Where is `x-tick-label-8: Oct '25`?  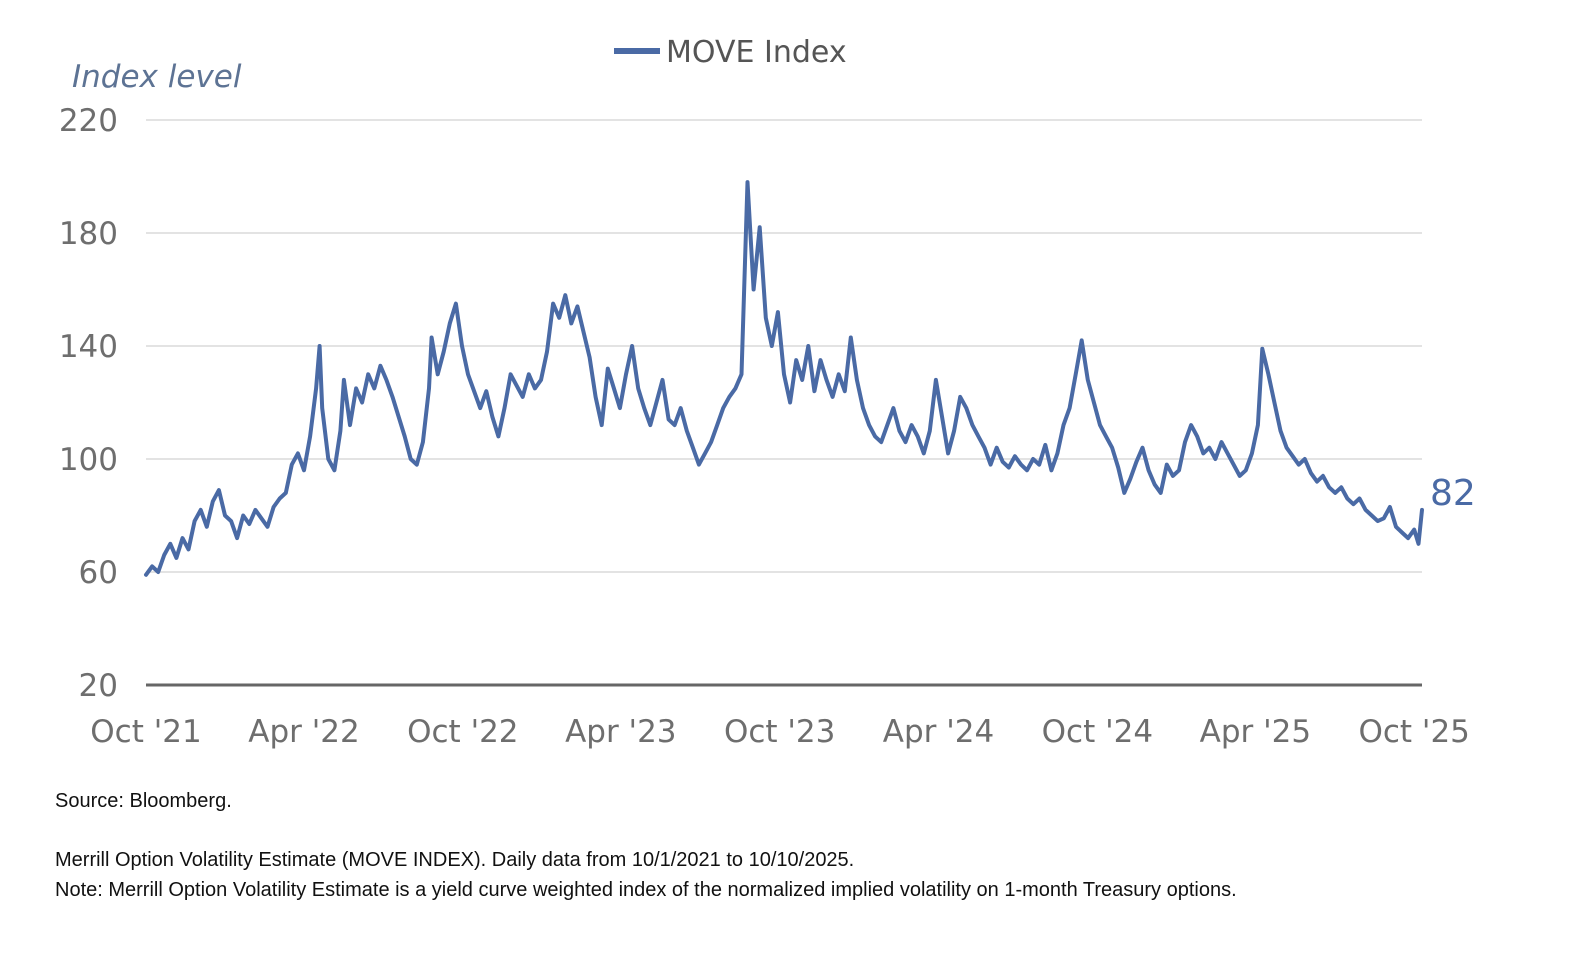 x-tick-label-8: Oct '25 is located at coordinates (1413, 732).